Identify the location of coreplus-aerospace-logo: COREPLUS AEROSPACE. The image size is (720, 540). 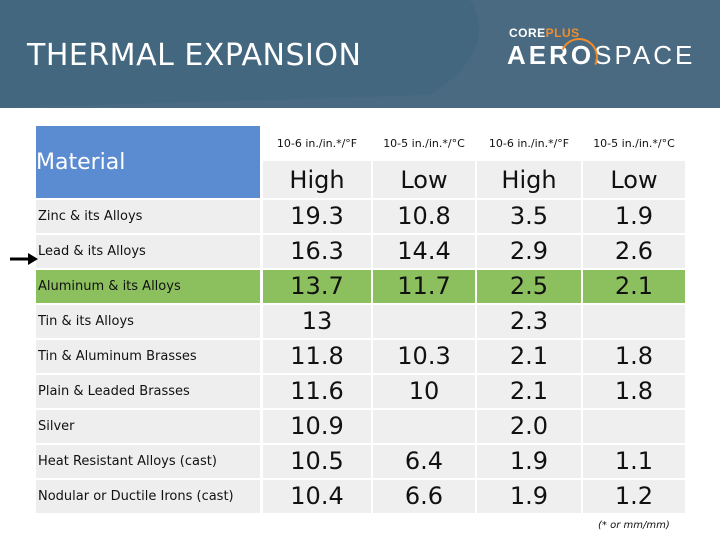
(605, 51).